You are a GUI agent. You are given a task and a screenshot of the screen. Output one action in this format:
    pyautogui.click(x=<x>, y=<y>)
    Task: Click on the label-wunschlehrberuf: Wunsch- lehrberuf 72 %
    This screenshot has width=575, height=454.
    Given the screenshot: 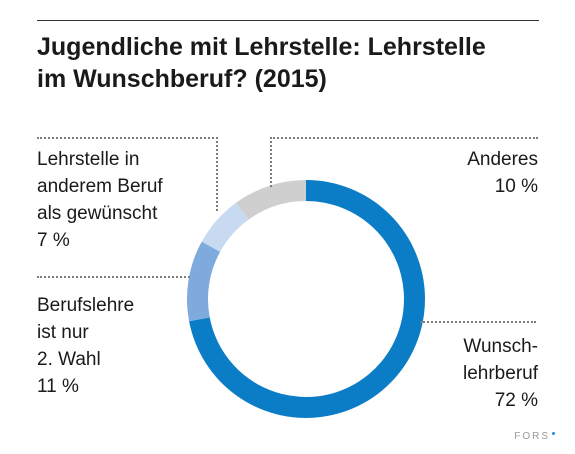 What is the action you would take?
    pyautogui.click(x=500, y=373)
    